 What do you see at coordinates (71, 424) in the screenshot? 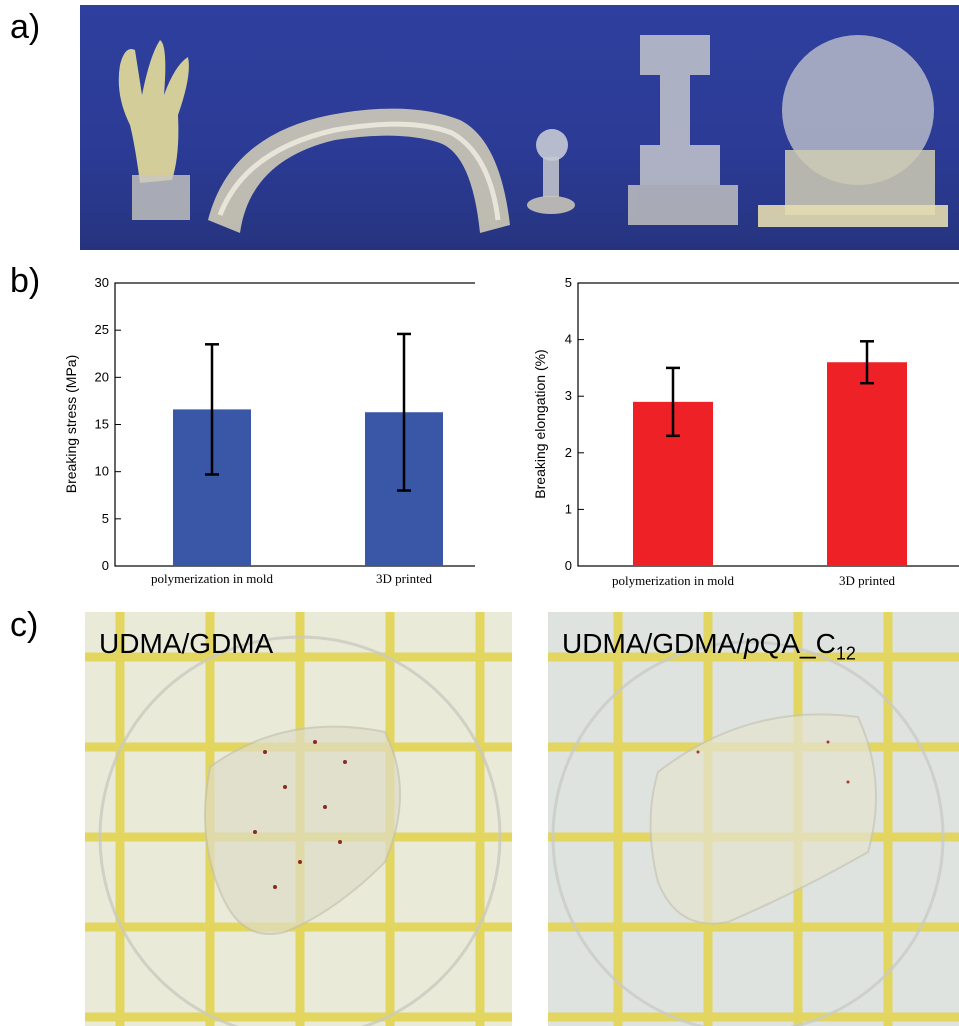
I see `y-axis-label: Breaking stress (MPa)` at bounding box center [71, 424].